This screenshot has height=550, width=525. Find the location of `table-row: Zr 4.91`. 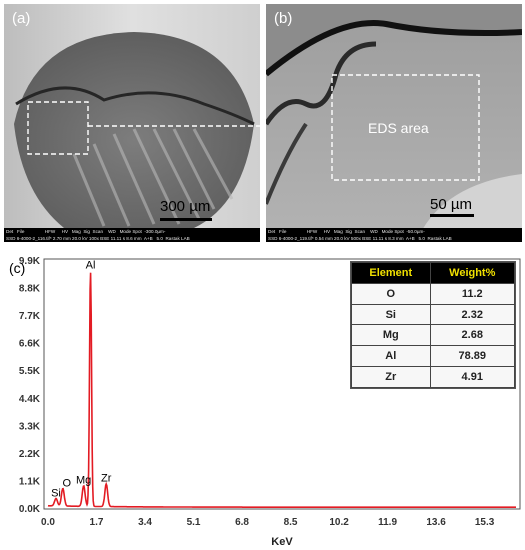

table-row: Zr 4.91 is located at coordinates (433, 377).